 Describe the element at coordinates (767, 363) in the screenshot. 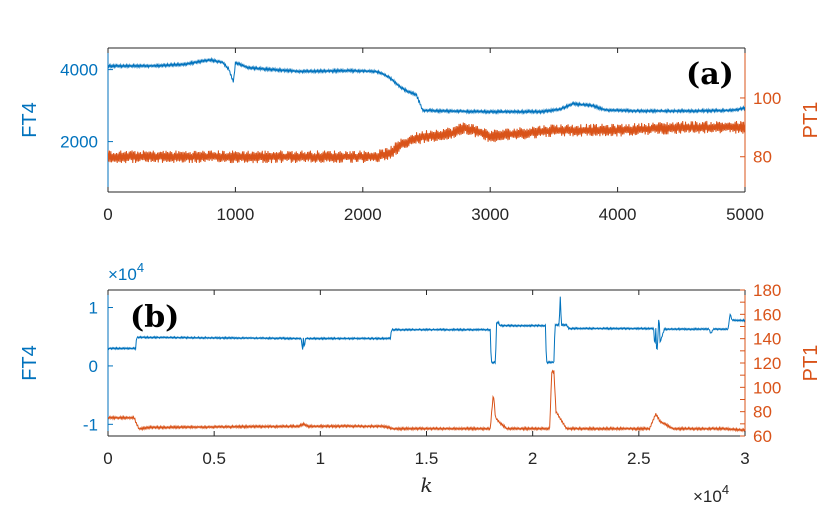

I see `right-tick-label: 120` at that location.